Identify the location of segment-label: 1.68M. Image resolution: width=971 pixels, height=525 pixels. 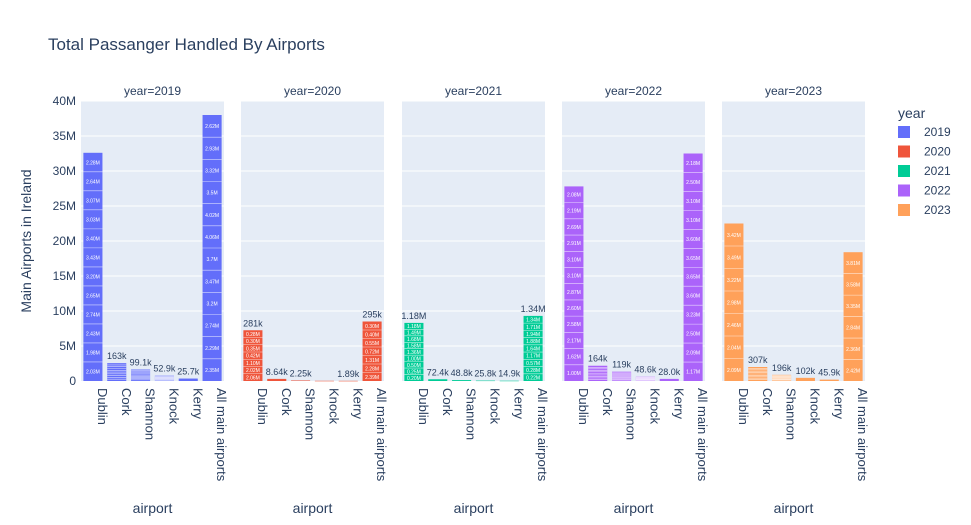
(414, 340).